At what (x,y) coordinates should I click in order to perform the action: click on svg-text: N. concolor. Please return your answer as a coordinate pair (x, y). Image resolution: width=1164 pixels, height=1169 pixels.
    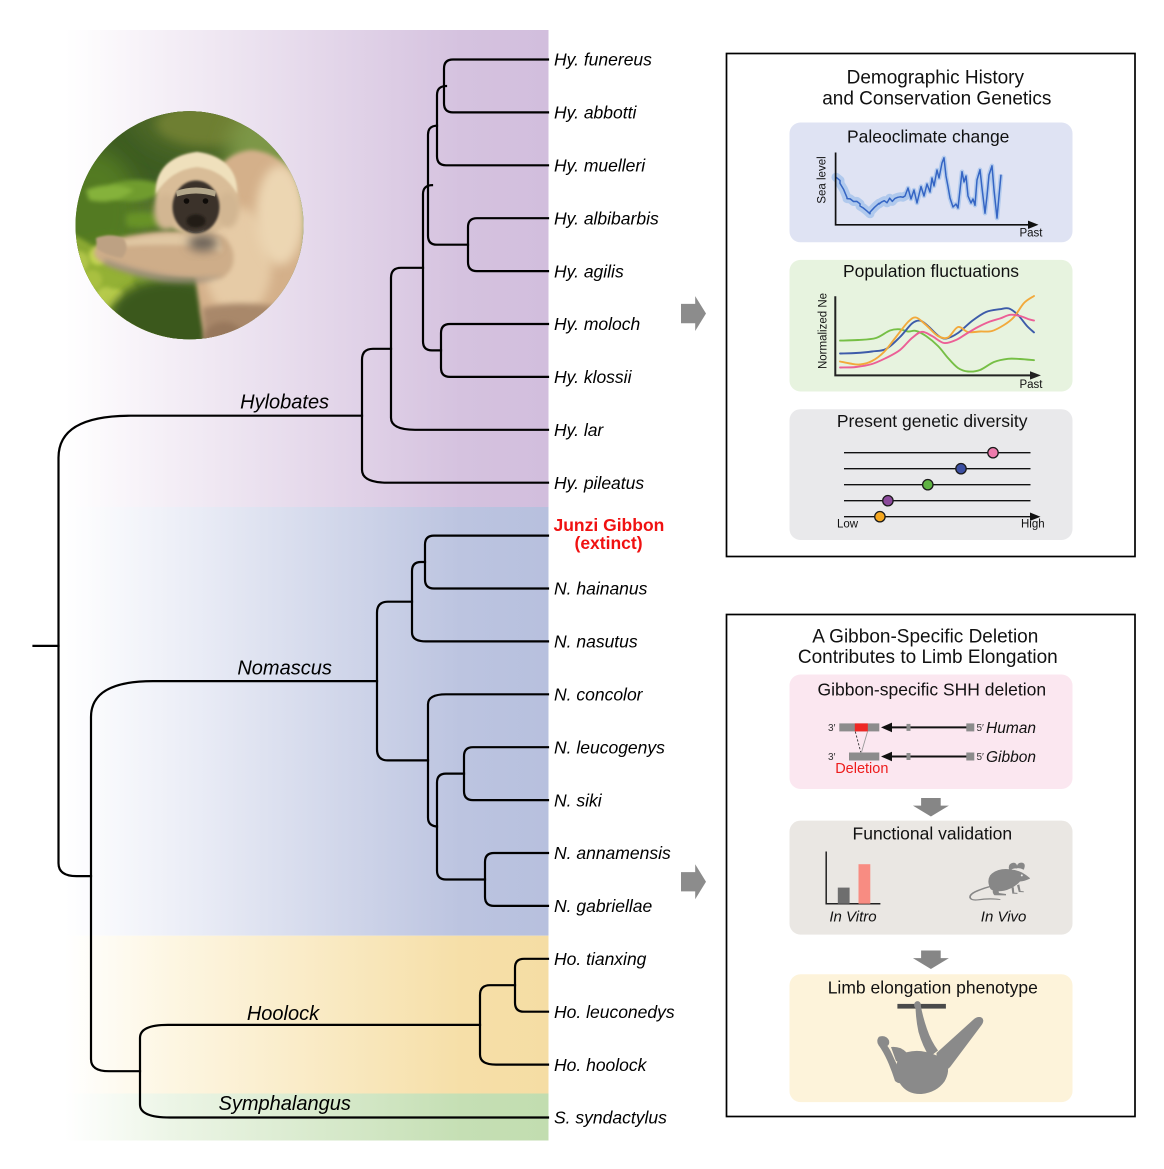
    Looking at the image, I should click on (599, 695).